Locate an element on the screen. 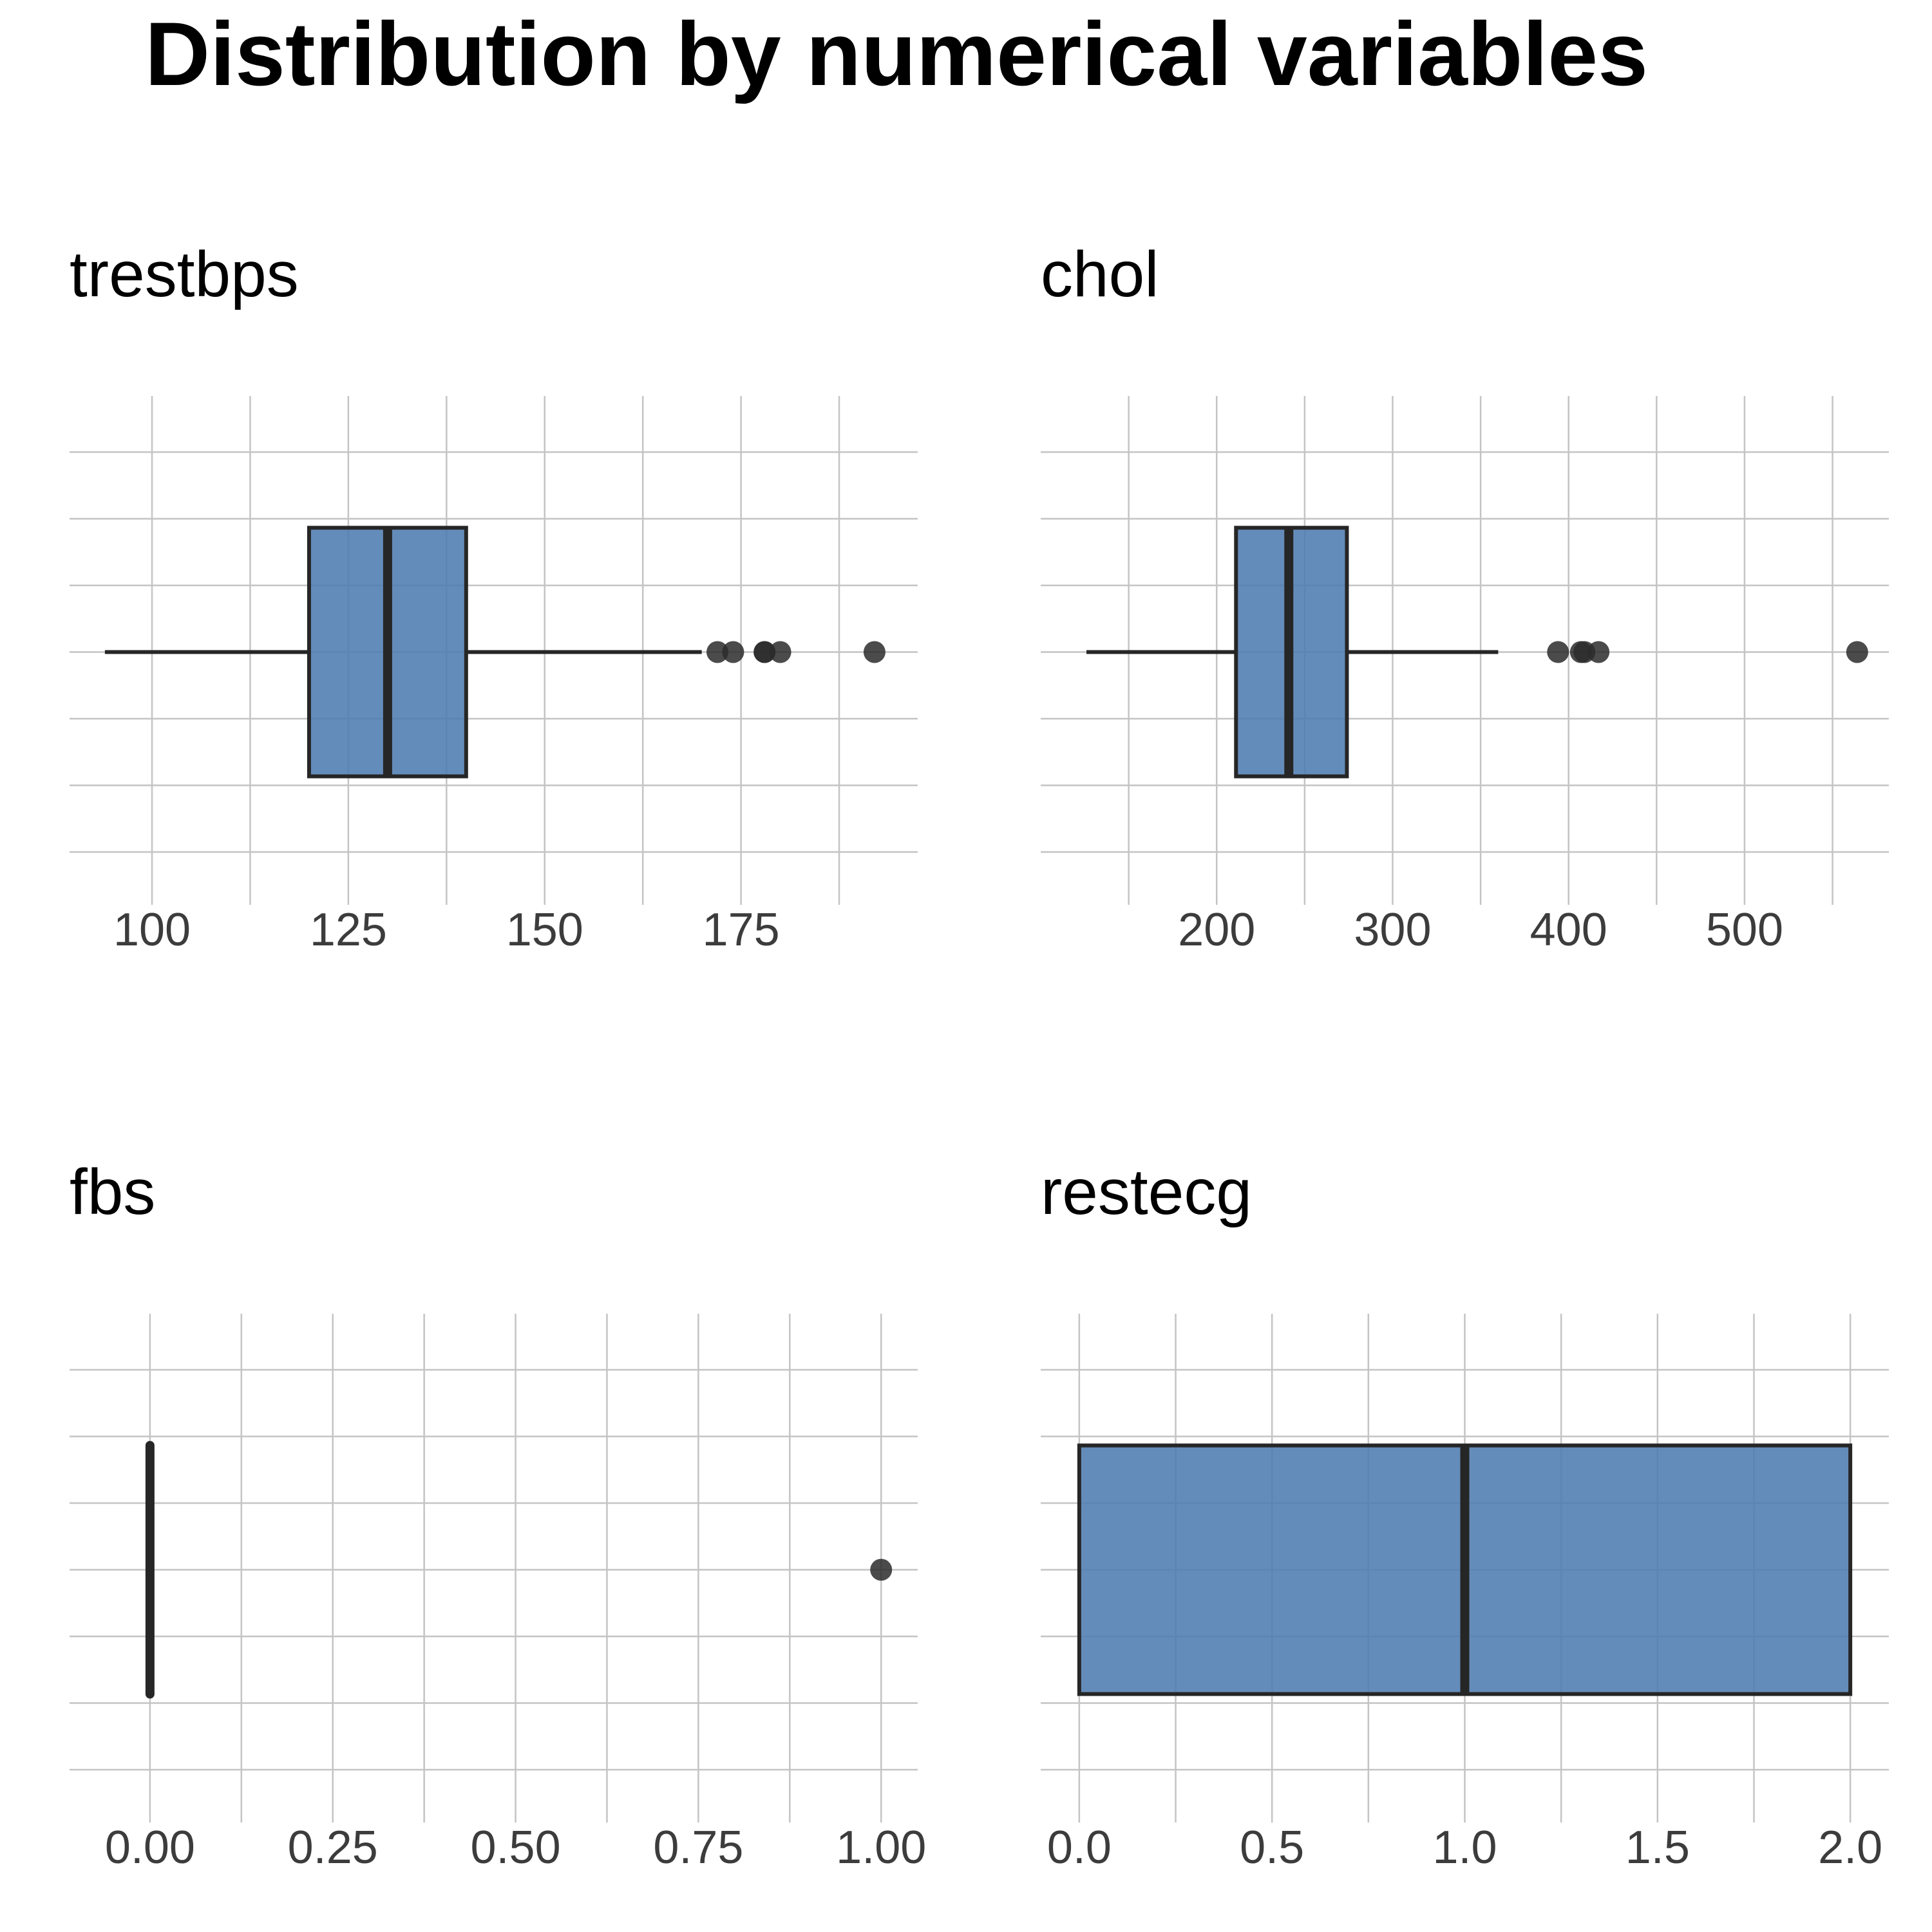  x-tick-label: 2.0 is located at coordinates (1850, 1847).